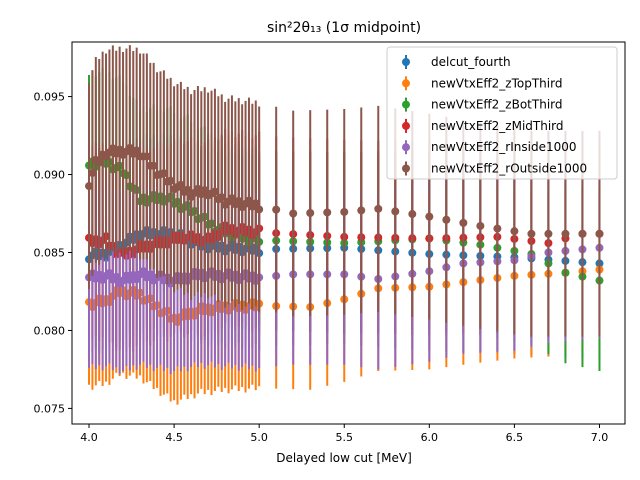  Describe the element at coordinates (50, 408) in the screenshot. I see `y-tick-label: 0.075` at that location.